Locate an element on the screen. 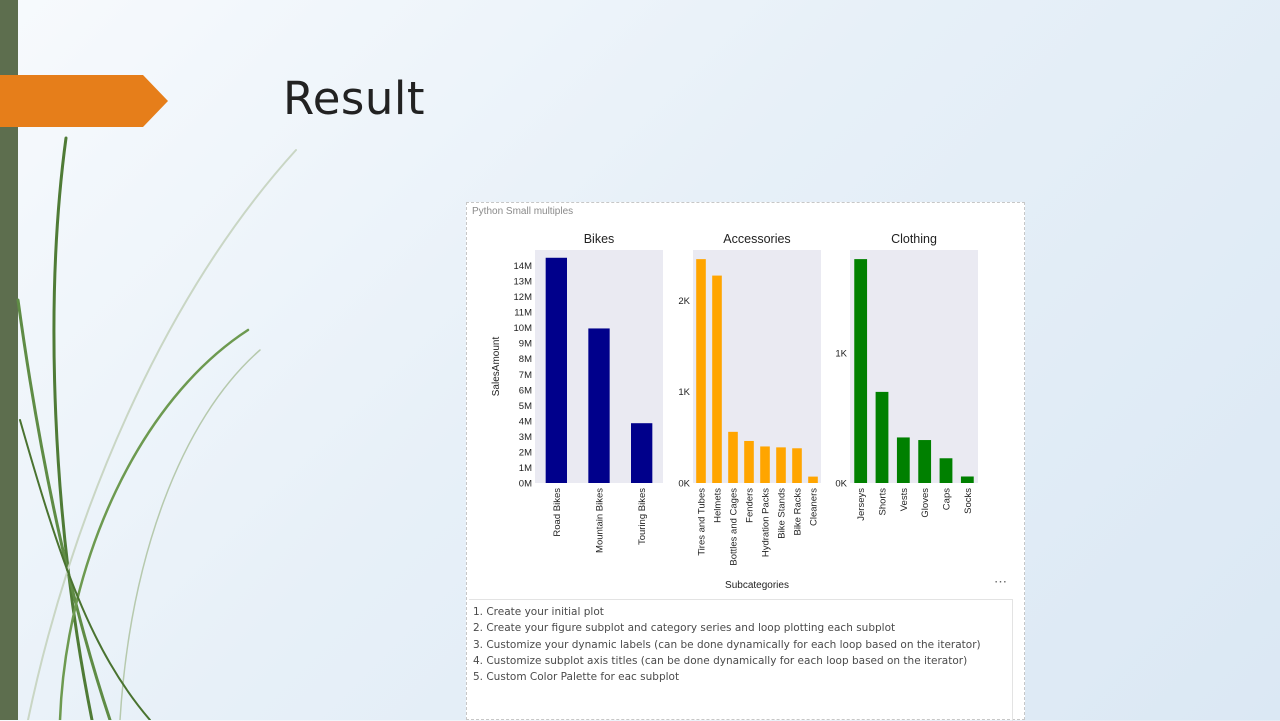  ytick-label-0-11: 11M is located at coordinates (523, 313).